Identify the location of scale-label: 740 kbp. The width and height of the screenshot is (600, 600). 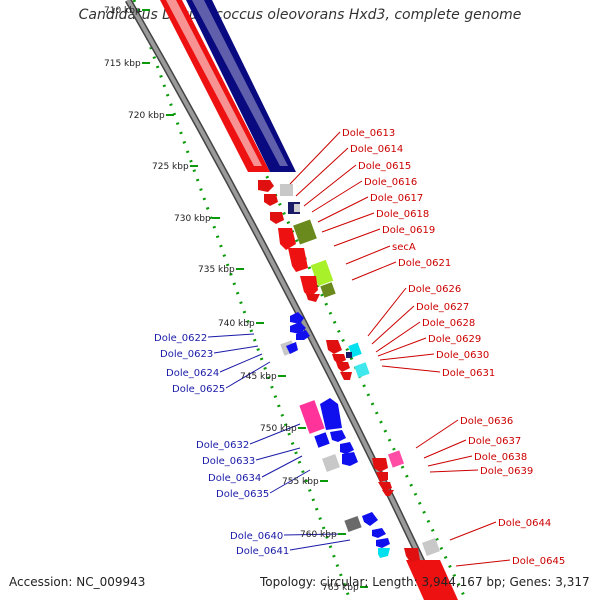
(236, 324).